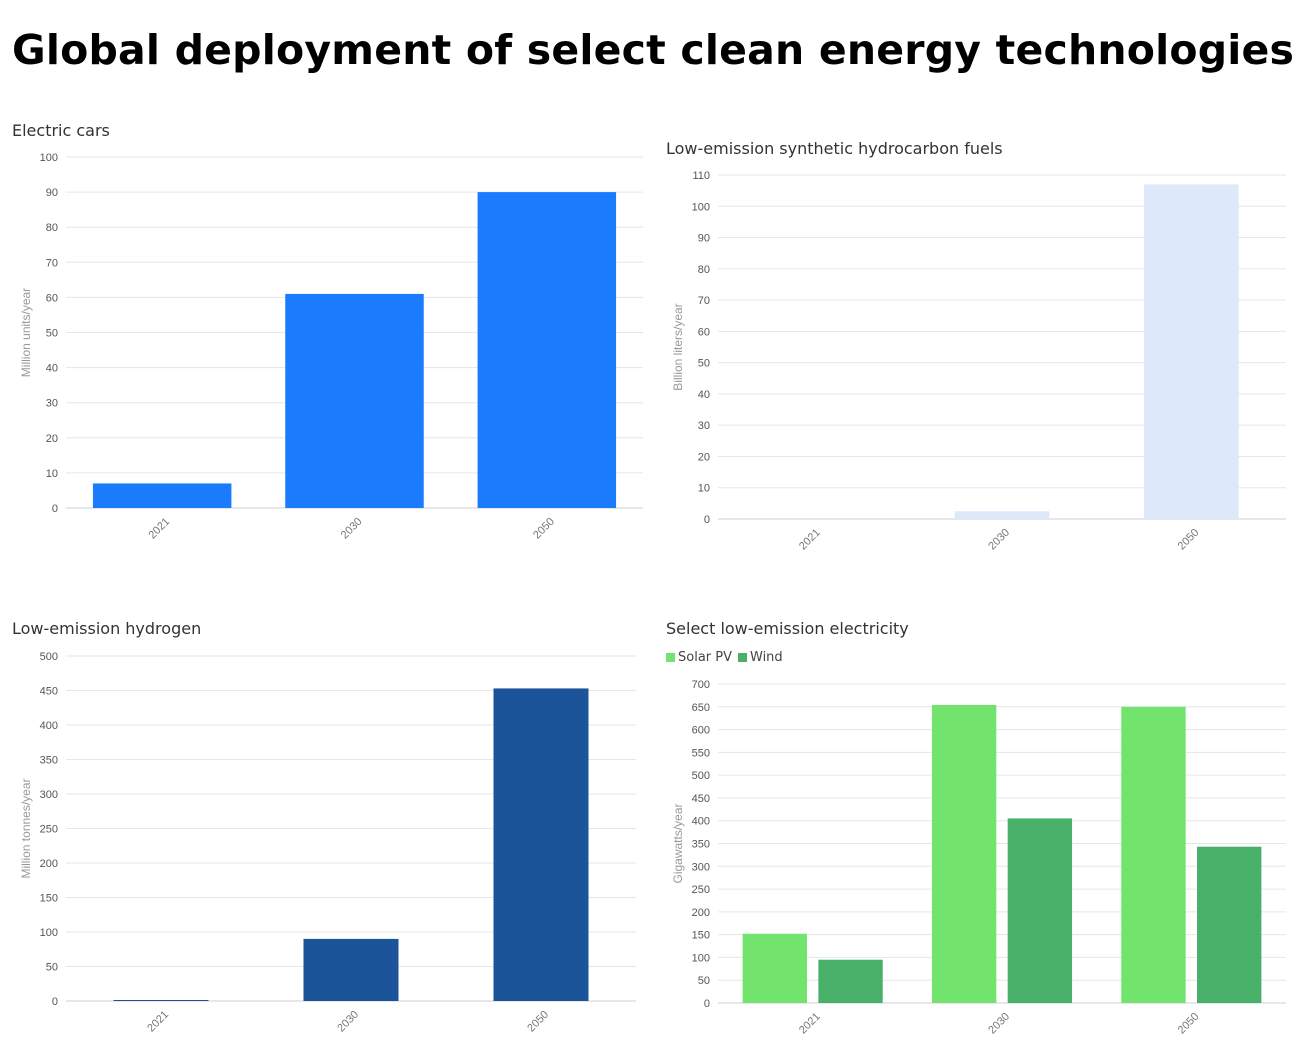 This screenshot has width=1300, height=1046. What do you see at coordinates (1229, 924) in the screenshot?
I see `bar-wind-2050` at bounding box center [1229, 924].